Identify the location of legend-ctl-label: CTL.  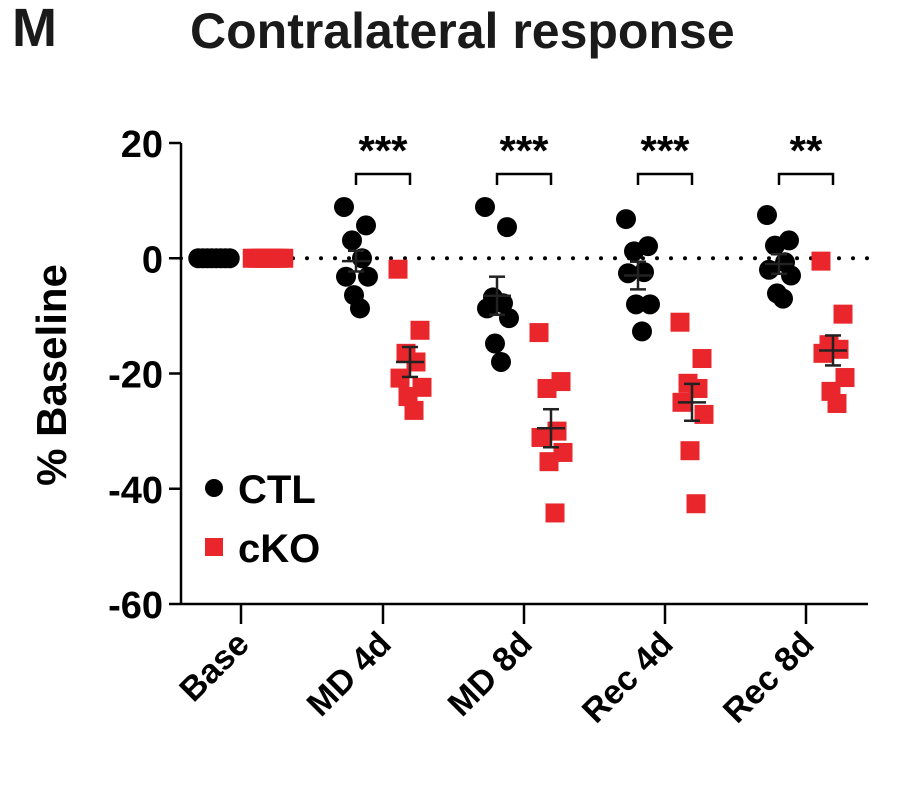
(277, 490).